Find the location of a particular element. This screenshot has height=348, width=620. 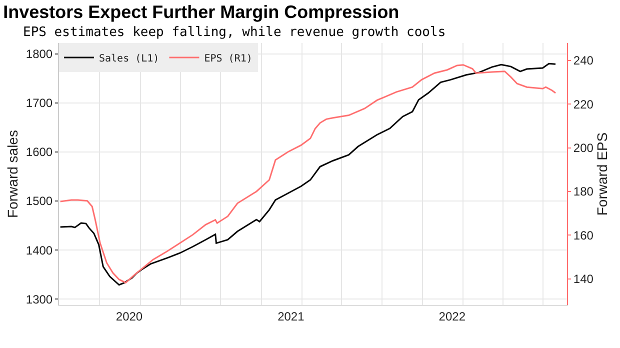

y2-tick-label: 180 is located at coordinates (583, 191).